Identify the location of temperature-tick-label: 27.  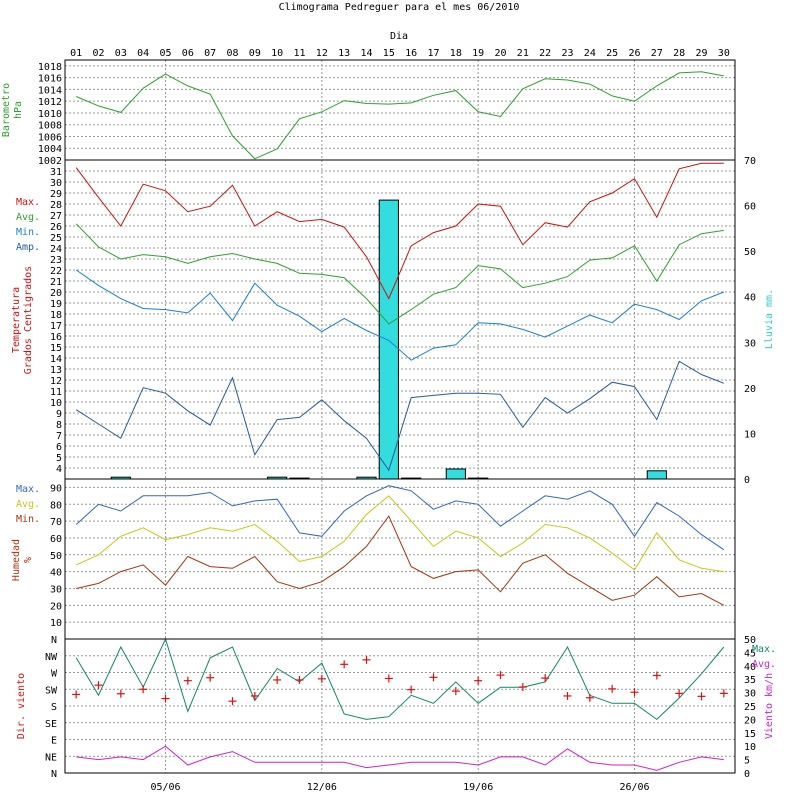
(56, 216).